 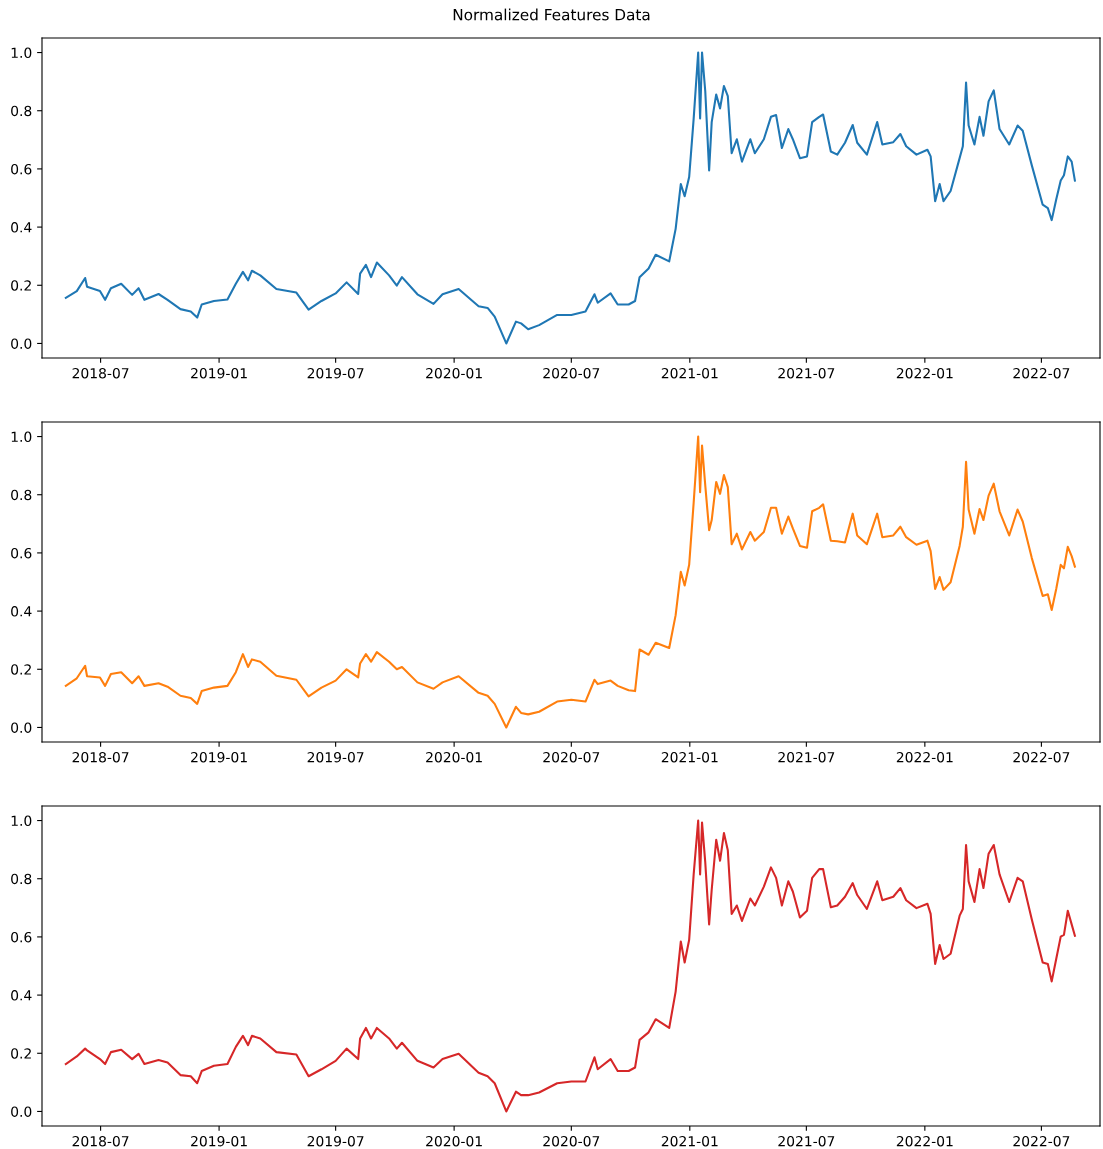 What do you see at coordinates (551, 14) in the screenshot?
I see `chart-title: Normalized Features Data` at bounding box center [551, 14].